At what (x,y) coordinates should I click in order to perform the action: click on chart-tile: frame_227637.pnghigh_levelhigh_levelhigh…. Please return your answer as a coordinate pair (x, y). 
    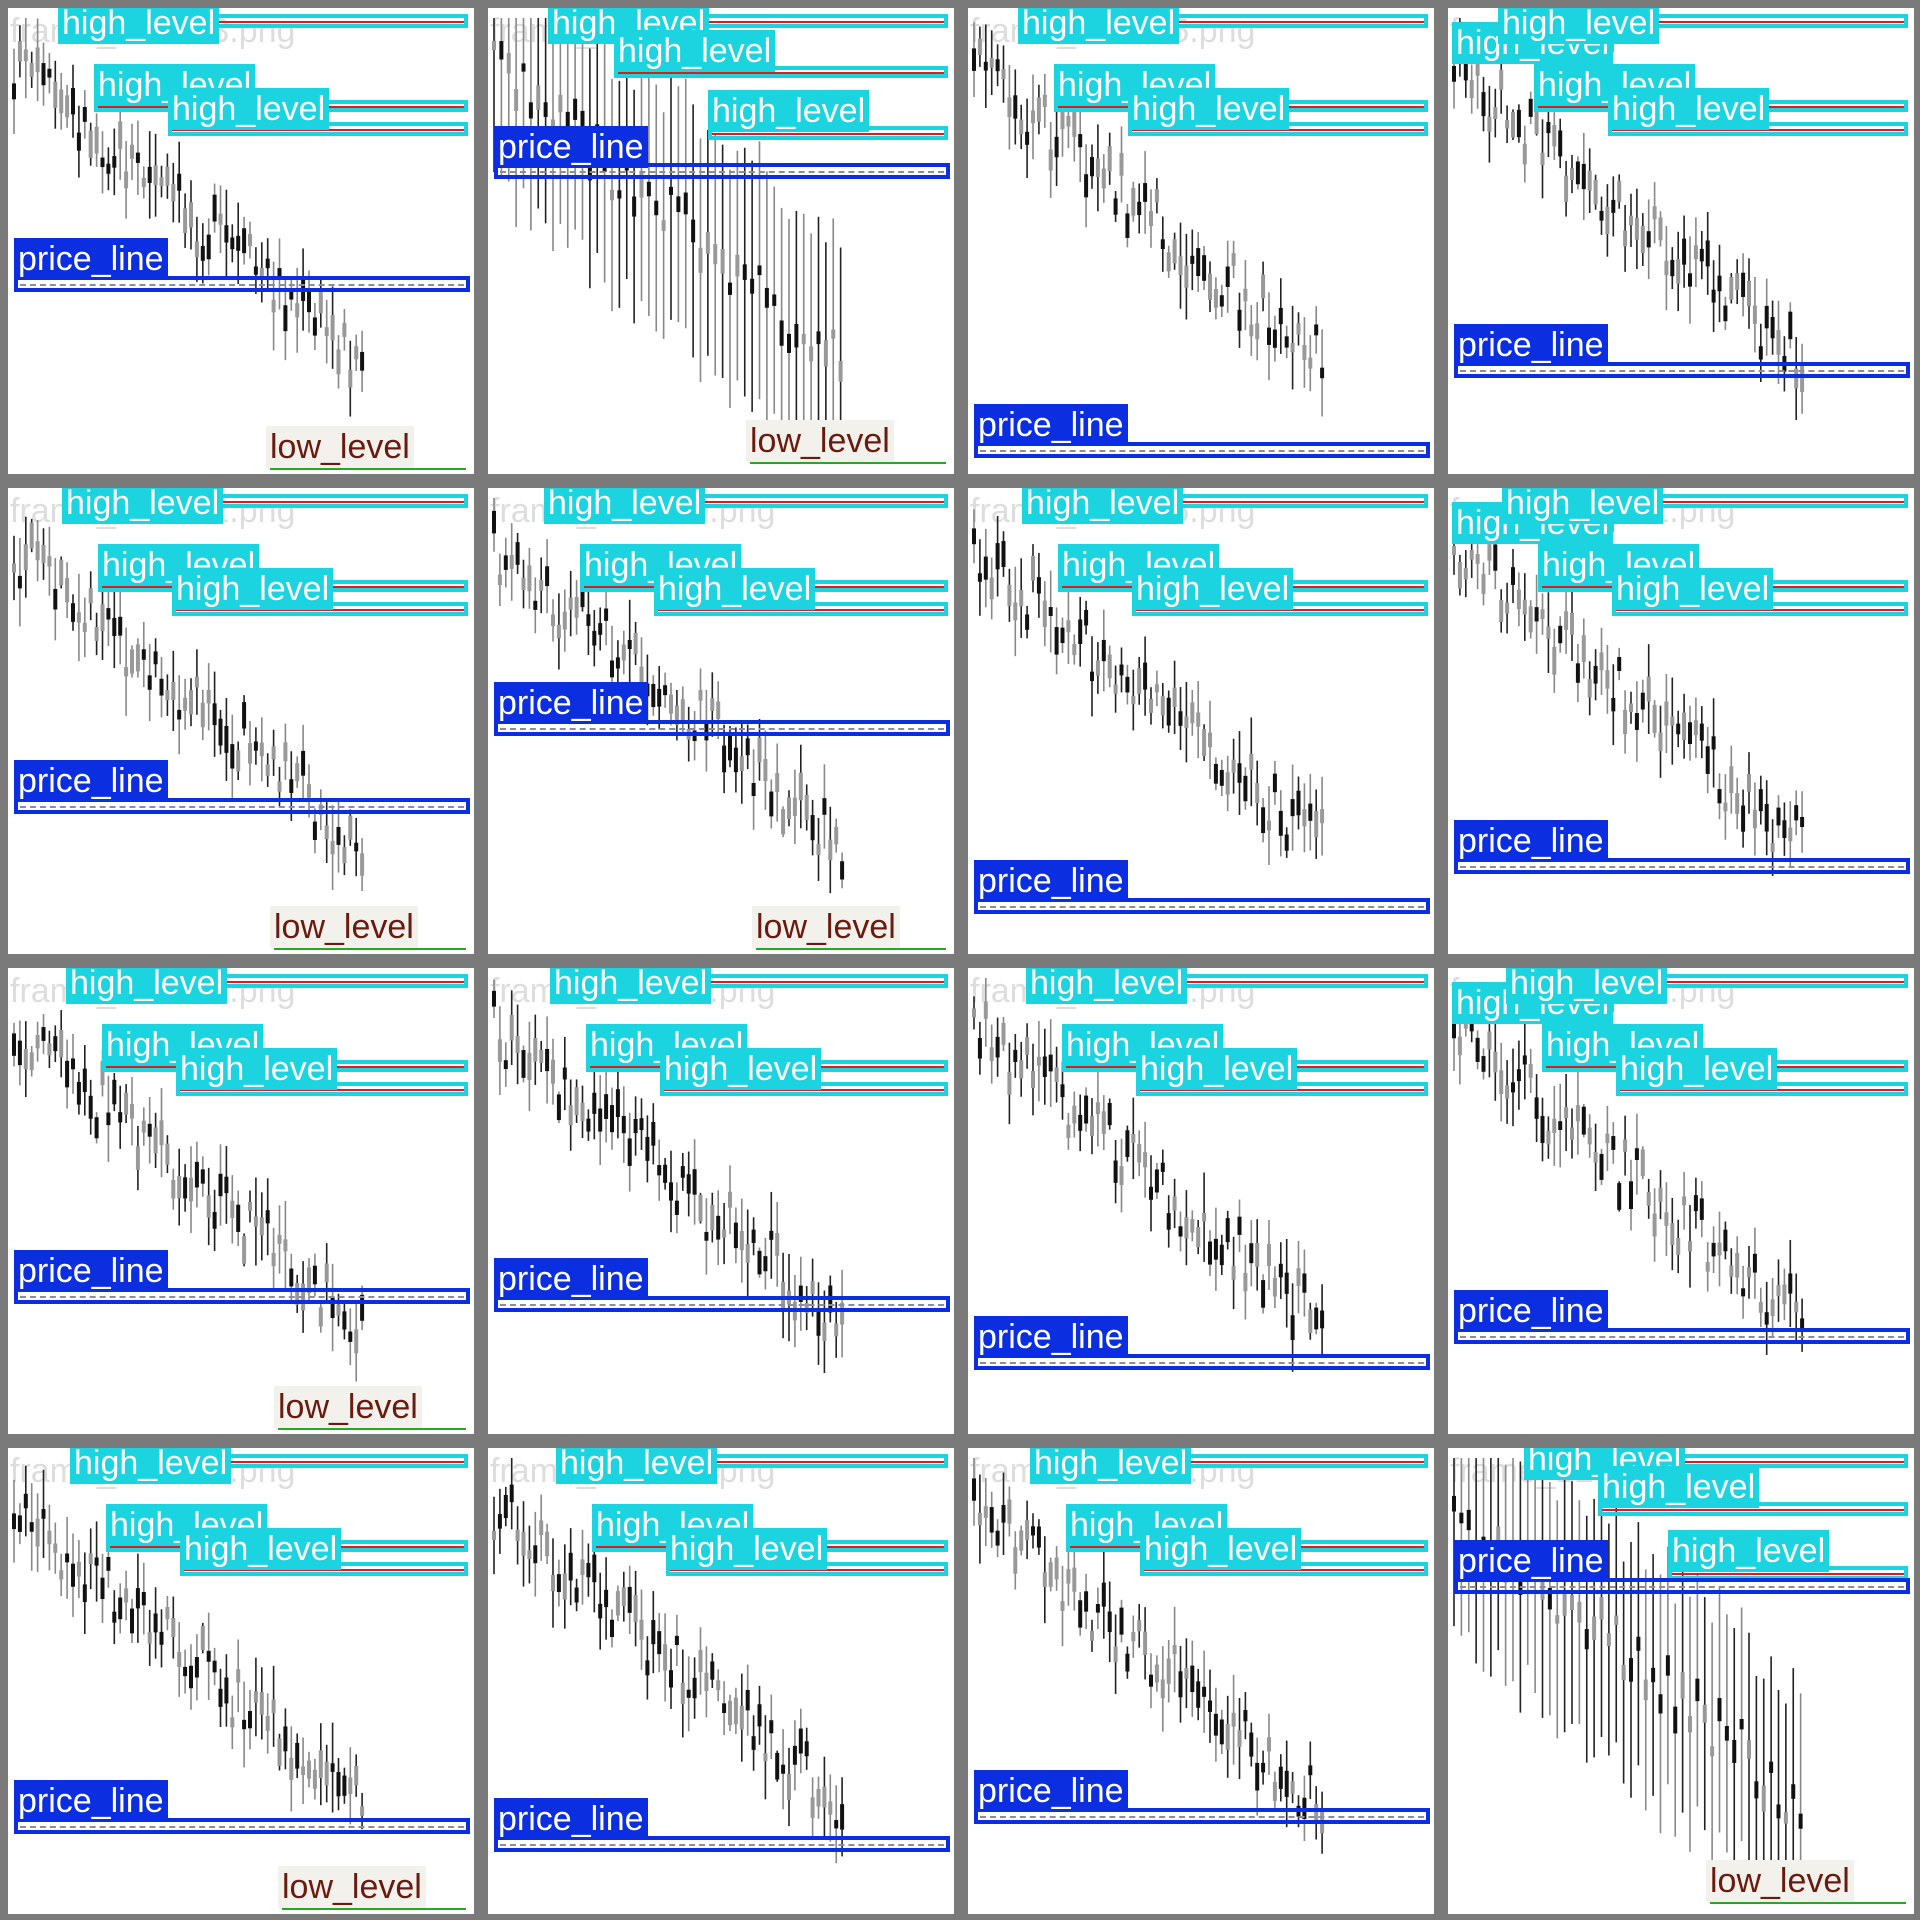
    Looking at the image, I should click on (721, 1681).